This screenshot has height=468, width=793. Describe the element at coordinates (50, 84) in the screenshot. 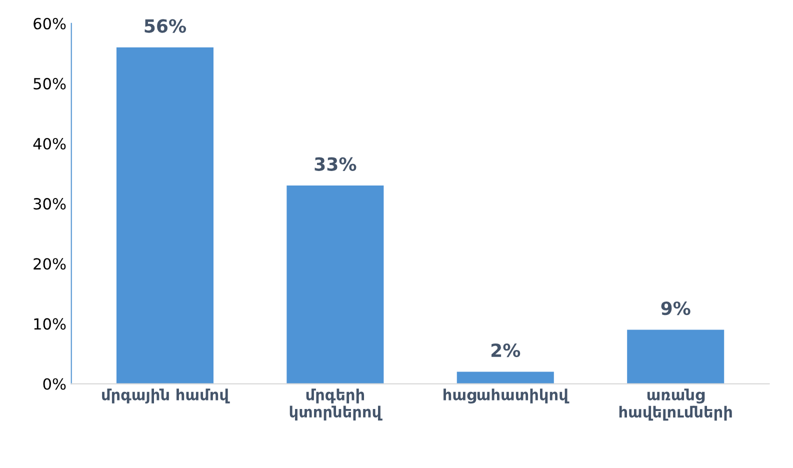

I see `y-tick-label: 50%` at that location.